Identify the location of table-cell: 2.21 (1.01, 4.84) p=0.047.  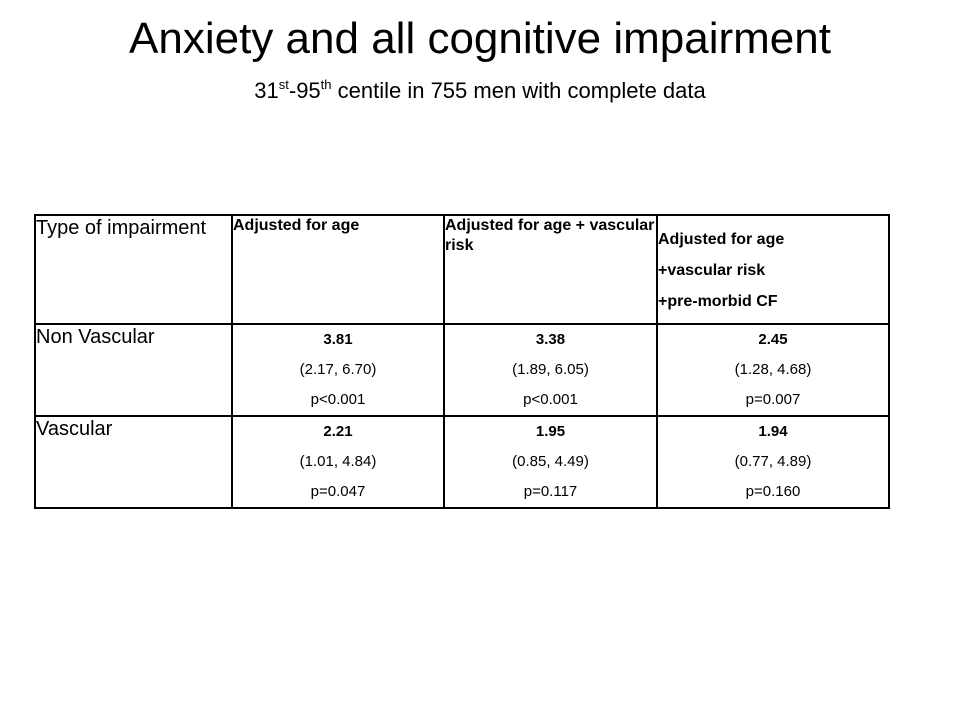
(338, 462).